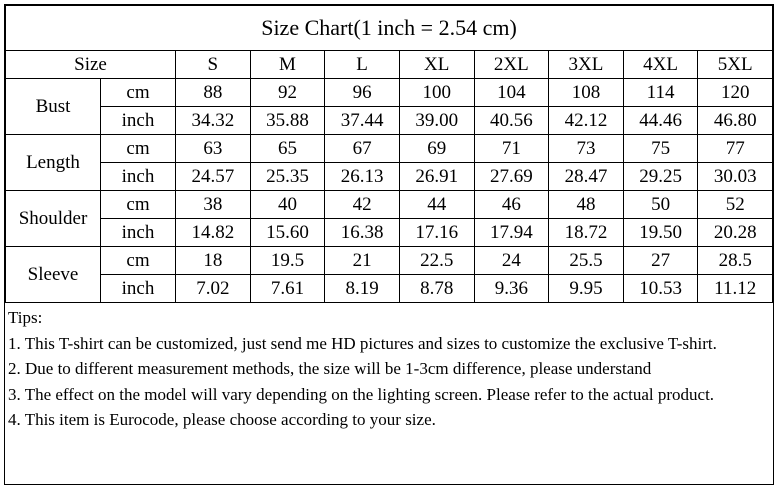  I want to click on measurement-value: 14.82, so click(213, 232).